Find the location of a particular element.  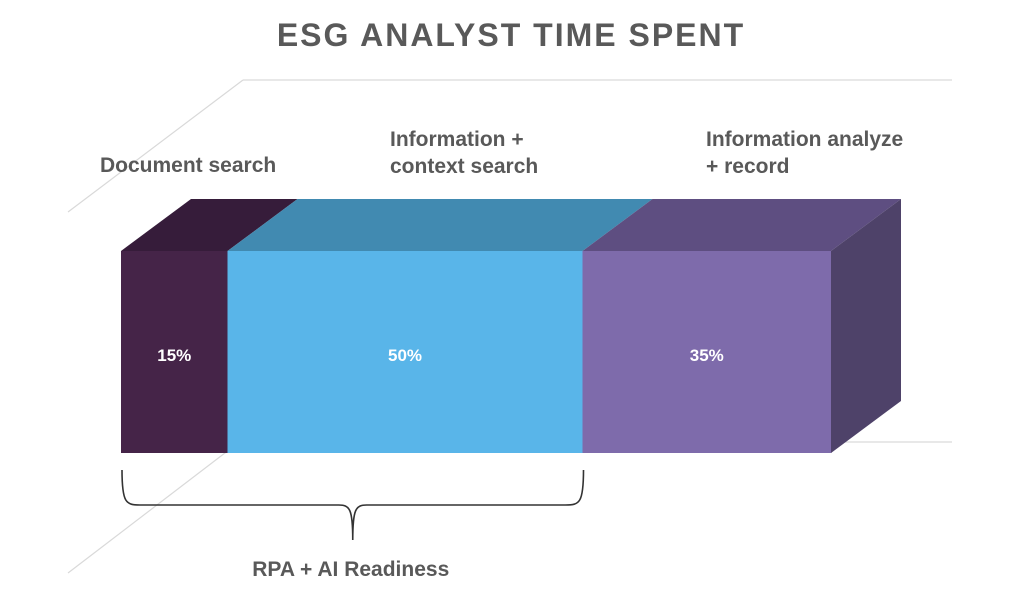

value-label-information-analyze-record: 35% is located at coordinates (707, 355).